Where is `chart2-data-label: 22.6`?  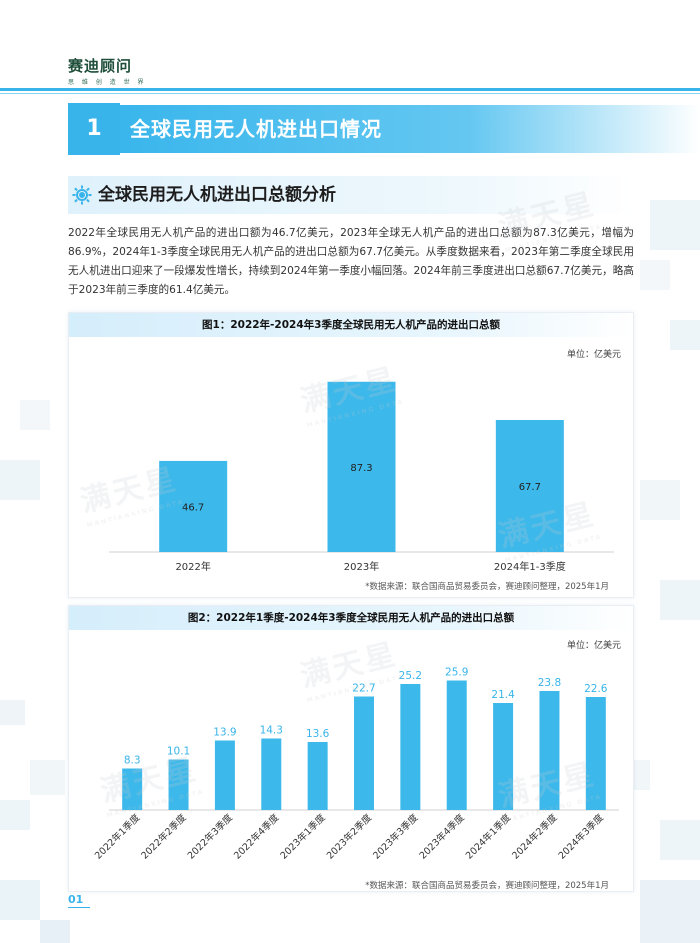
chart2-data-label: 22.6 is located at coordinates (596, 689).